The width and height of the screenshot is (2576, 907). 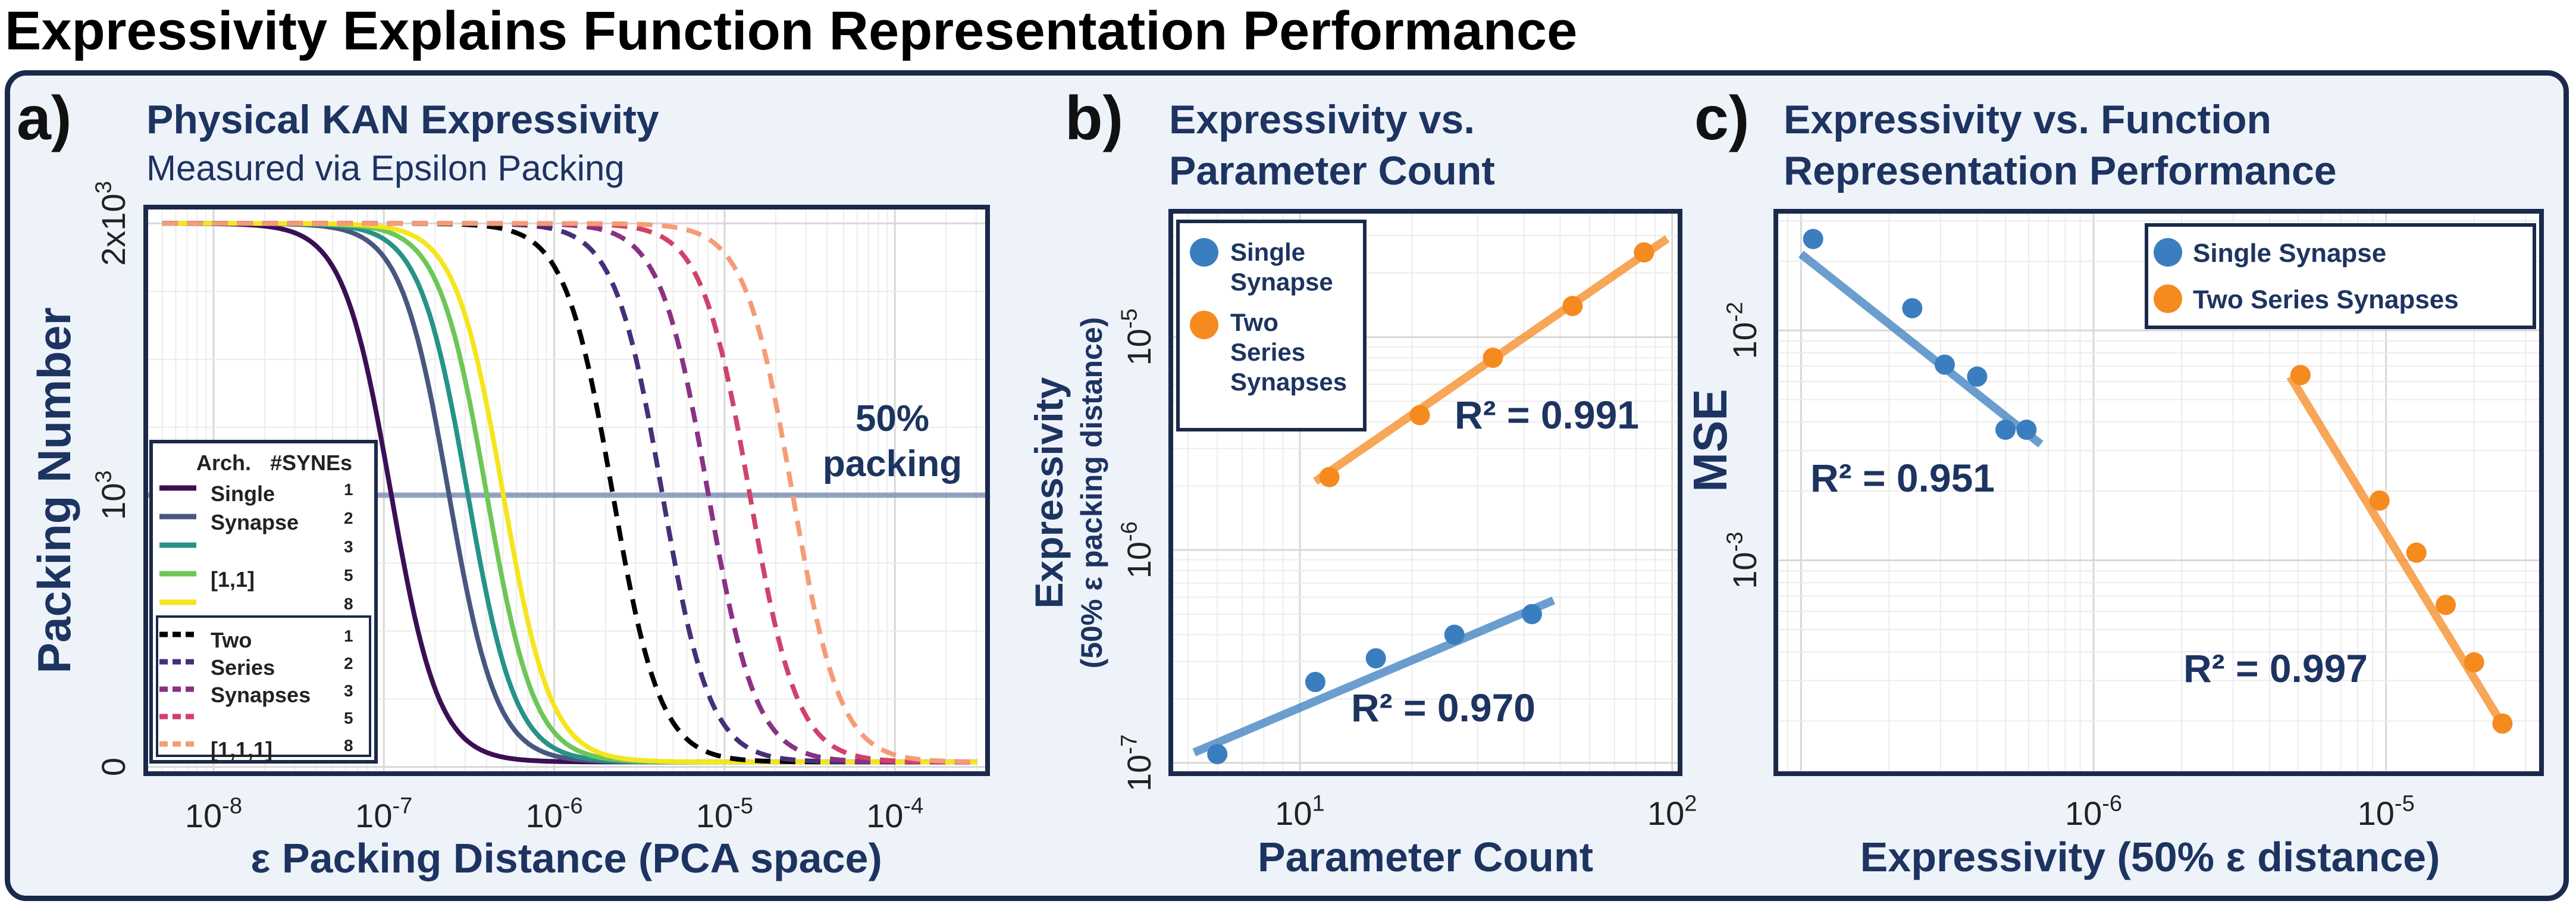 I want to click on panel-c-legend-label: Two Series Synapses, so click(x=2326, y=299).